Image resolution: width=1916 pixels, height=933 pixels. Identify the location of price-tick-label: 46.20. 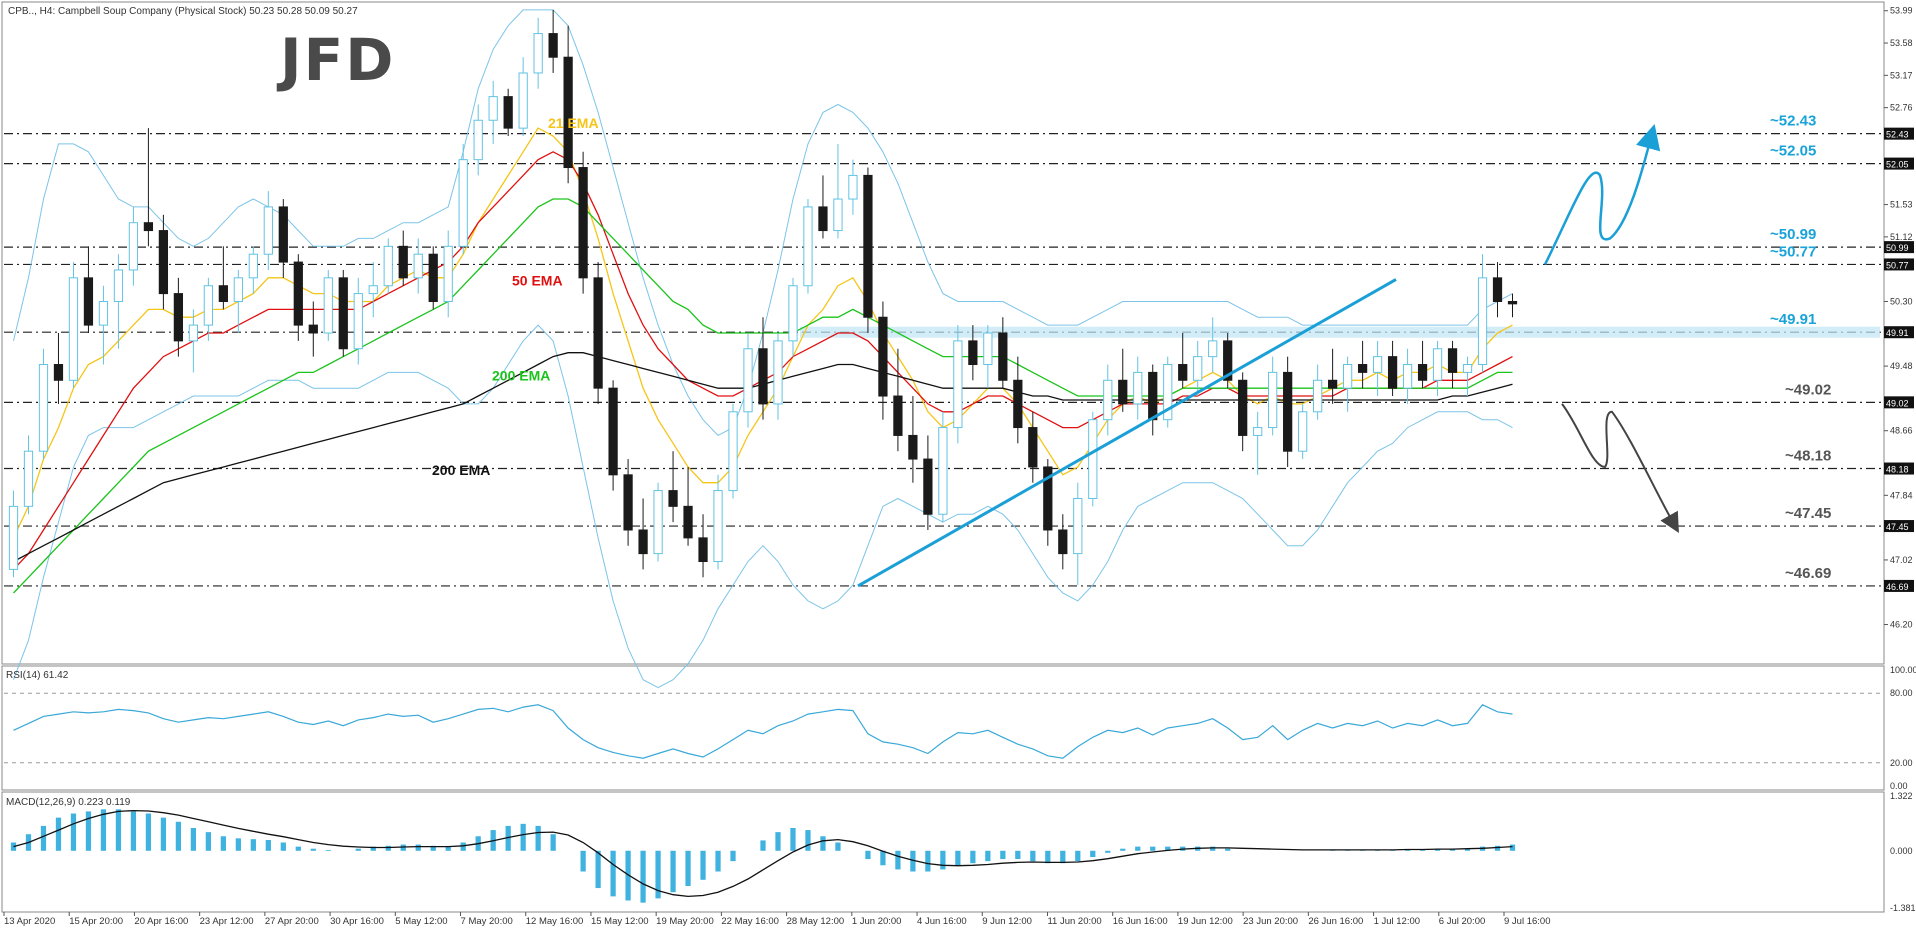
(1901, 625).